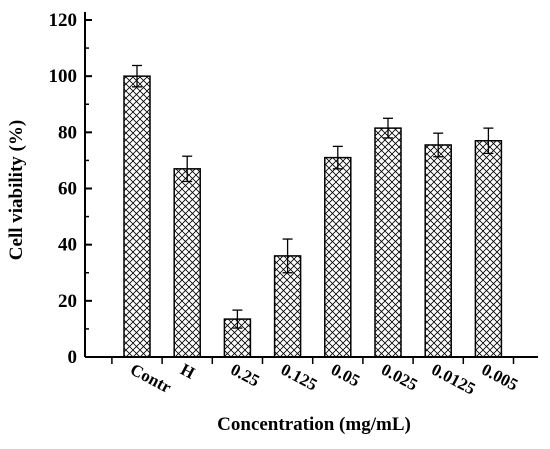 The width and height of the screenshot is (550, 449). I want to click on x-tick-label: 0.05, so click(345, 375).